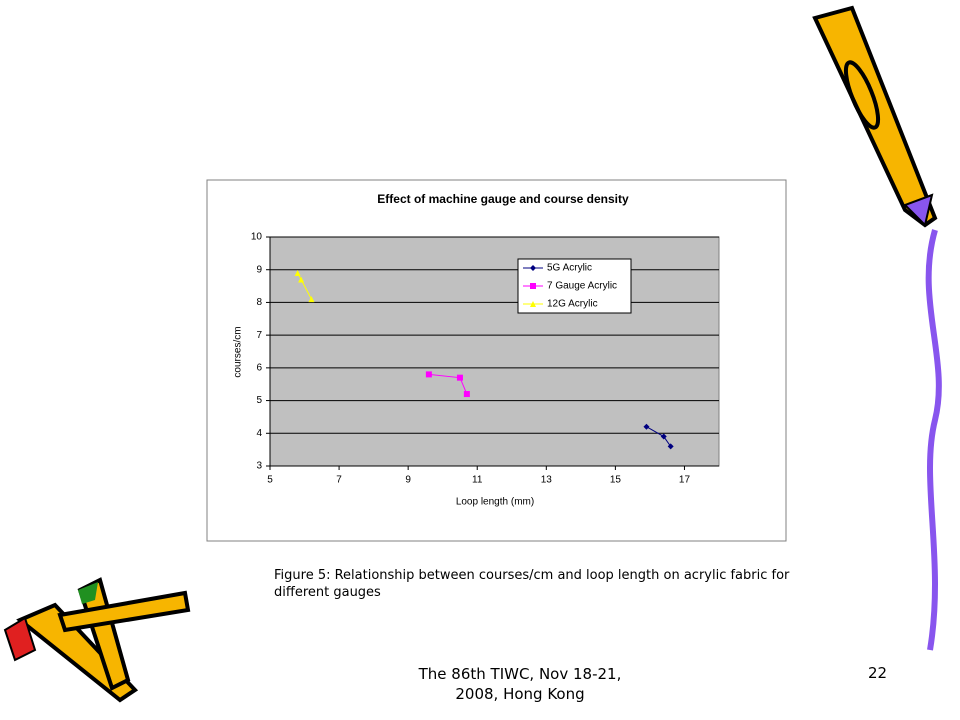  I want to click on x-tick-label: 15, so click(616, 480).